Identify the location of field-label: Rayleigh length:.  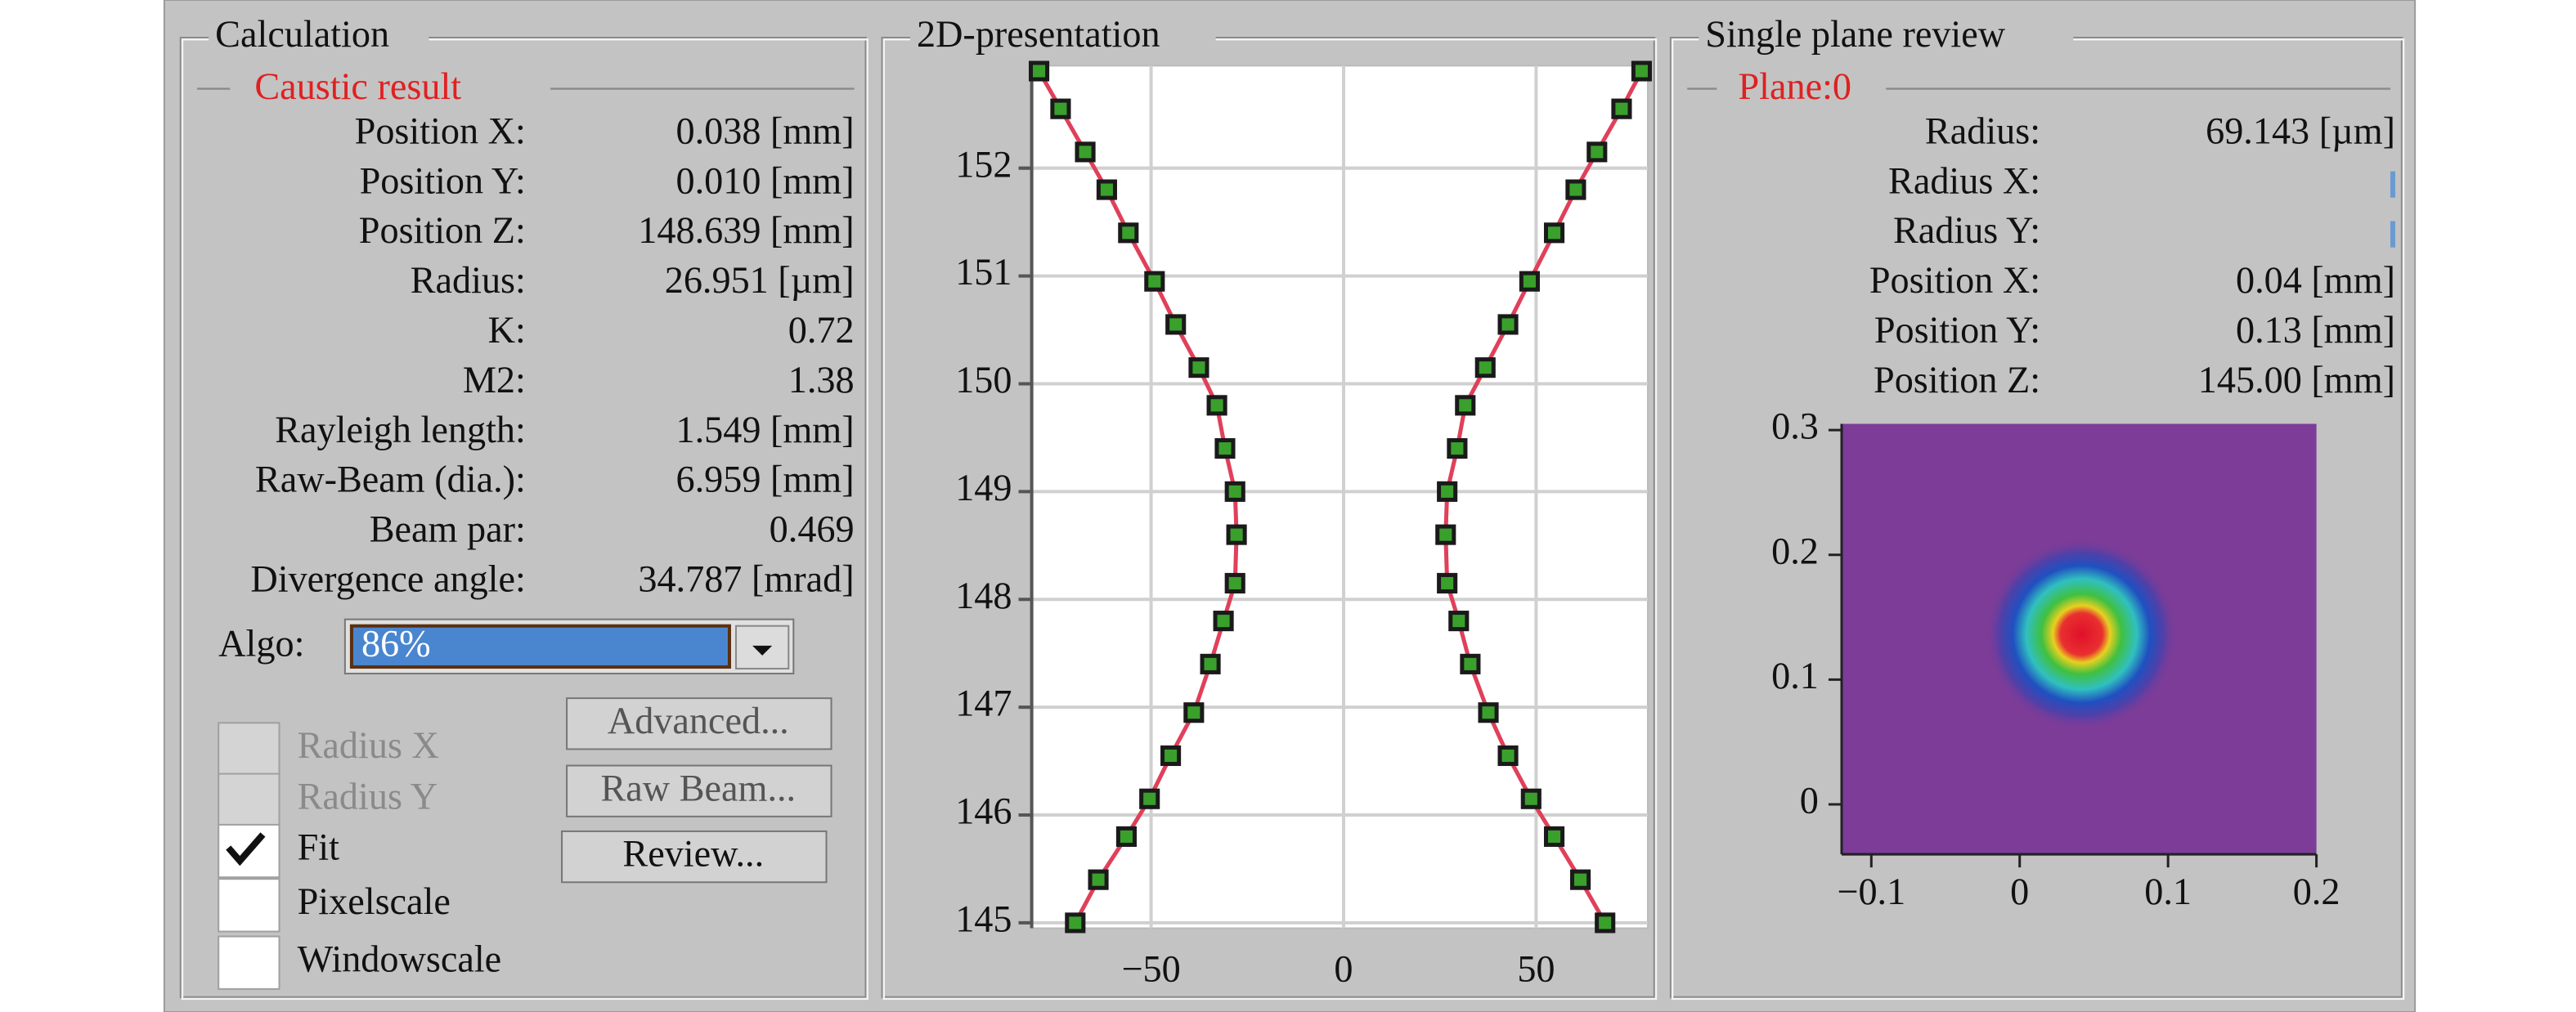
(400, 429).